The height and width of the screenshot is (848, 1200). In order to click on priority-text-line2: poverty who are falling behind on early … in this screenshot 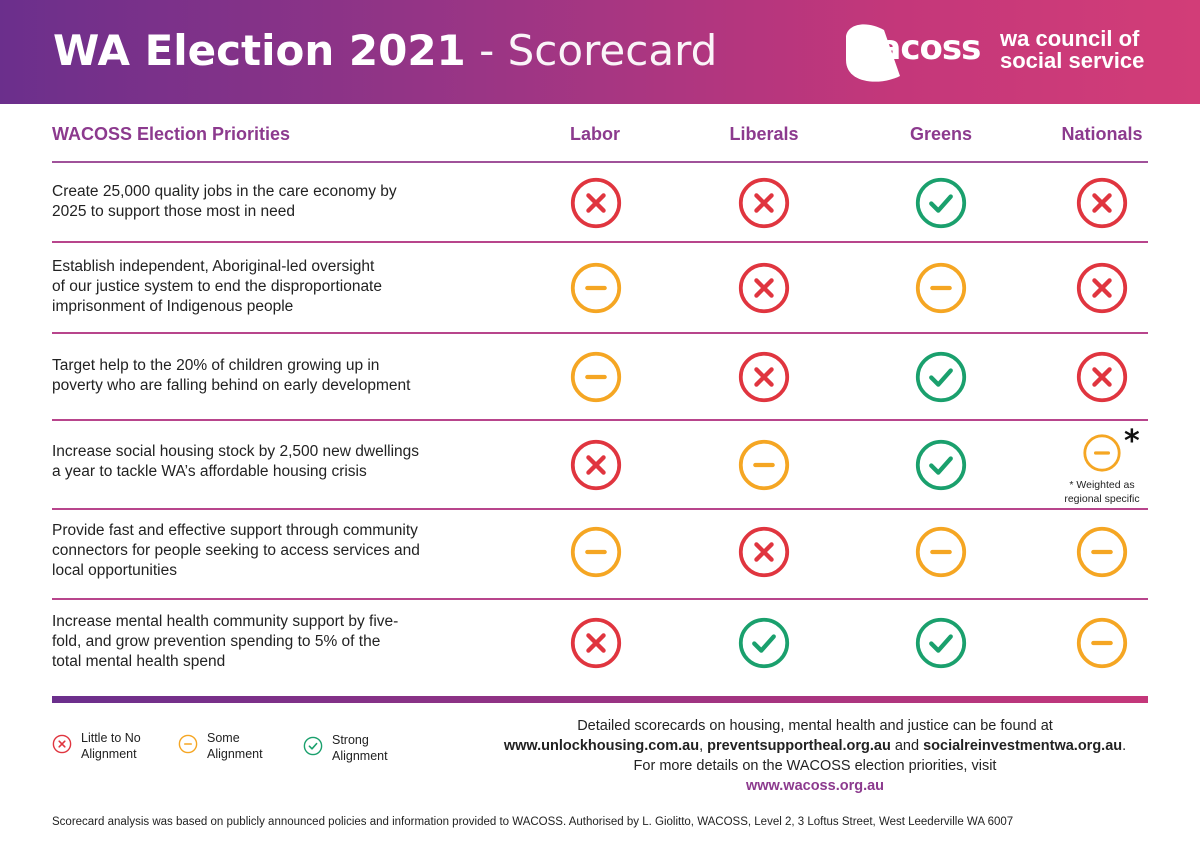, I will do `click(231, 385)`.